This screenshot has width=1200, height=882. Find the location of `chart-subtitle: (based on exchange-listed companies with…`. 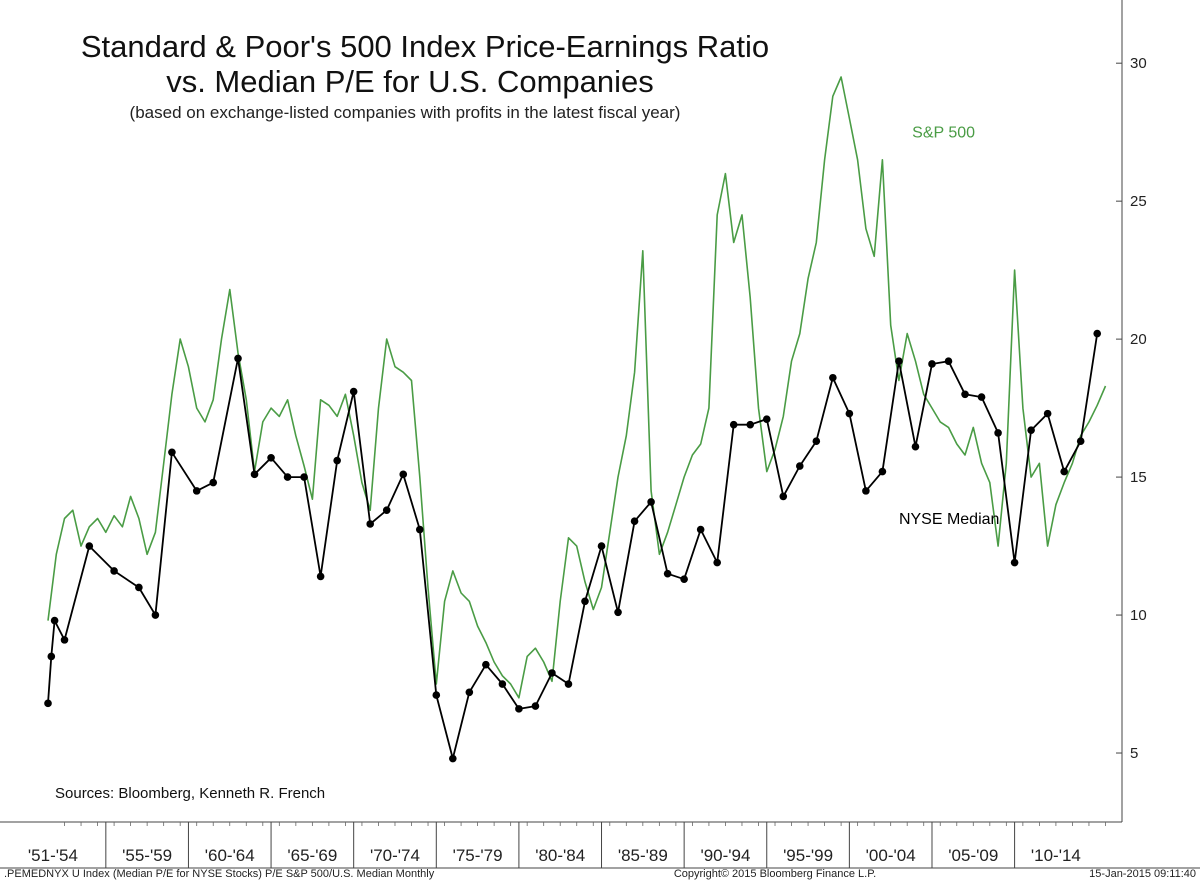

chart-subtitle: (based on exchange-listed companies with… is located at coordinates (405, 112).